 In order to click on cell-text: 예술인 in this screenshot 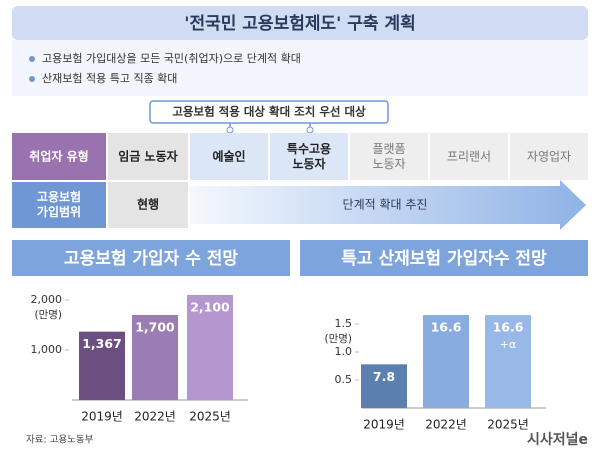, I will do `click(228, 156)`.